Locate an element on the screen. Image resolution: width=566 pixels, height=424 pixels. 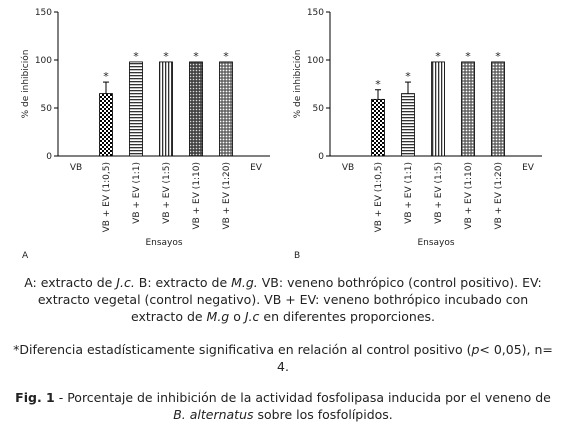
panel-label: A is located at coordinates (25, 256).